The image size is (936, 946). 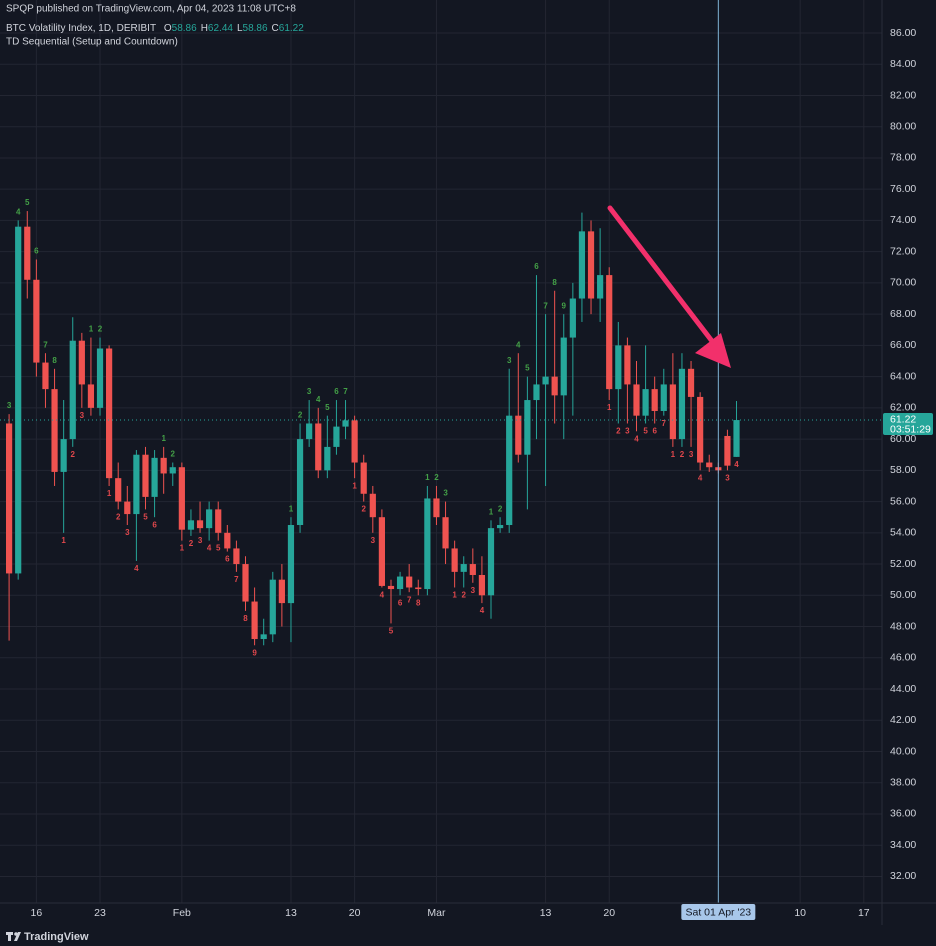 I want to click on y-tick-label: 56.00, so click(x=903, y=501).